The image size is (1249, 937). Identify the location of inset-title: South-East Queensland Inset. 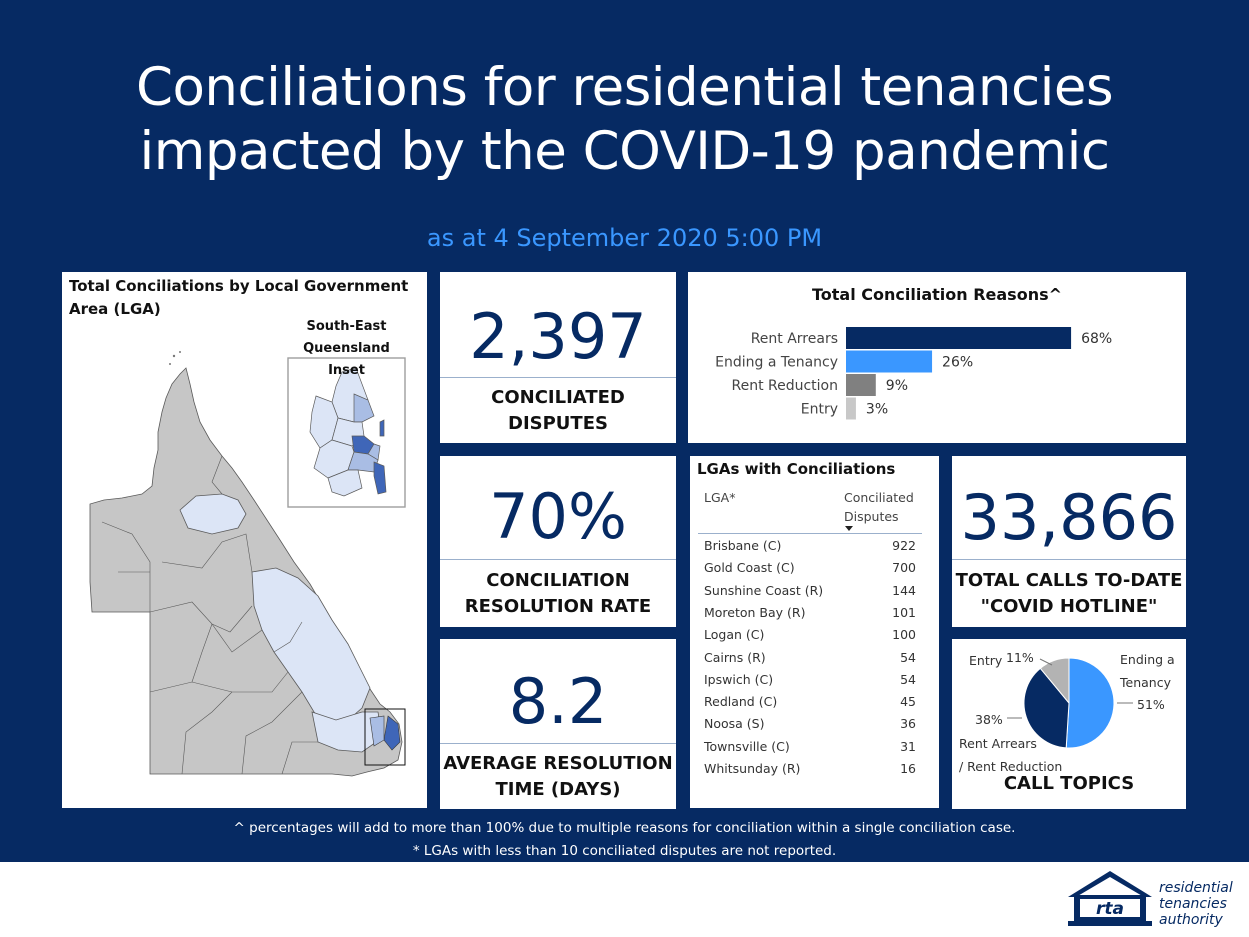
(346, 348).